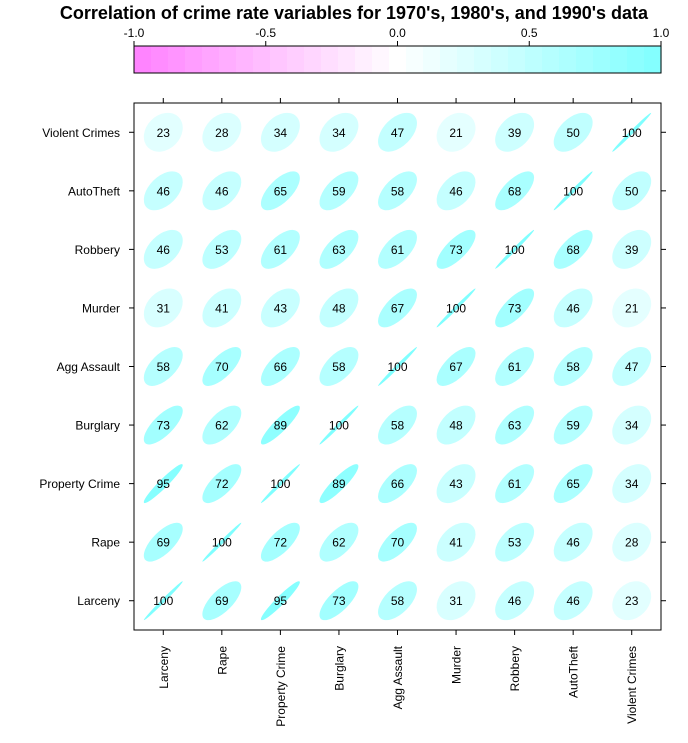  What do you see at coordinates (515, 668) in the screenshot?
I see `x-tick-label: Robbery` at bounding box center [515, 668].